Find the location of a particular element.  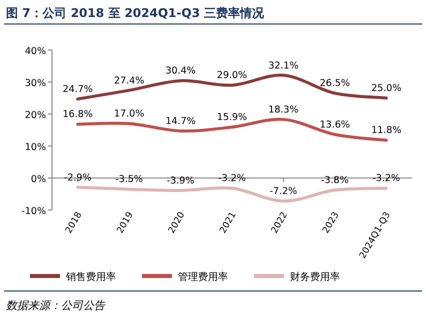

data-label: 32.1% is located at coordinates (283, 66).